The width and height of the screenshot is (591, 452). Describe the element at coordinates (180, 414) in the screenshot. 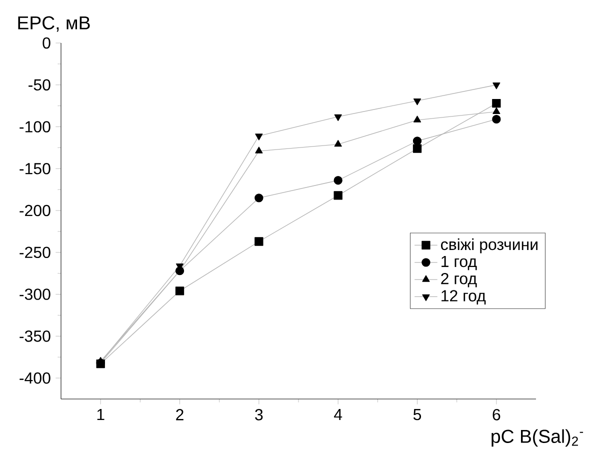

I see `x-tick-label: 2` at that location.